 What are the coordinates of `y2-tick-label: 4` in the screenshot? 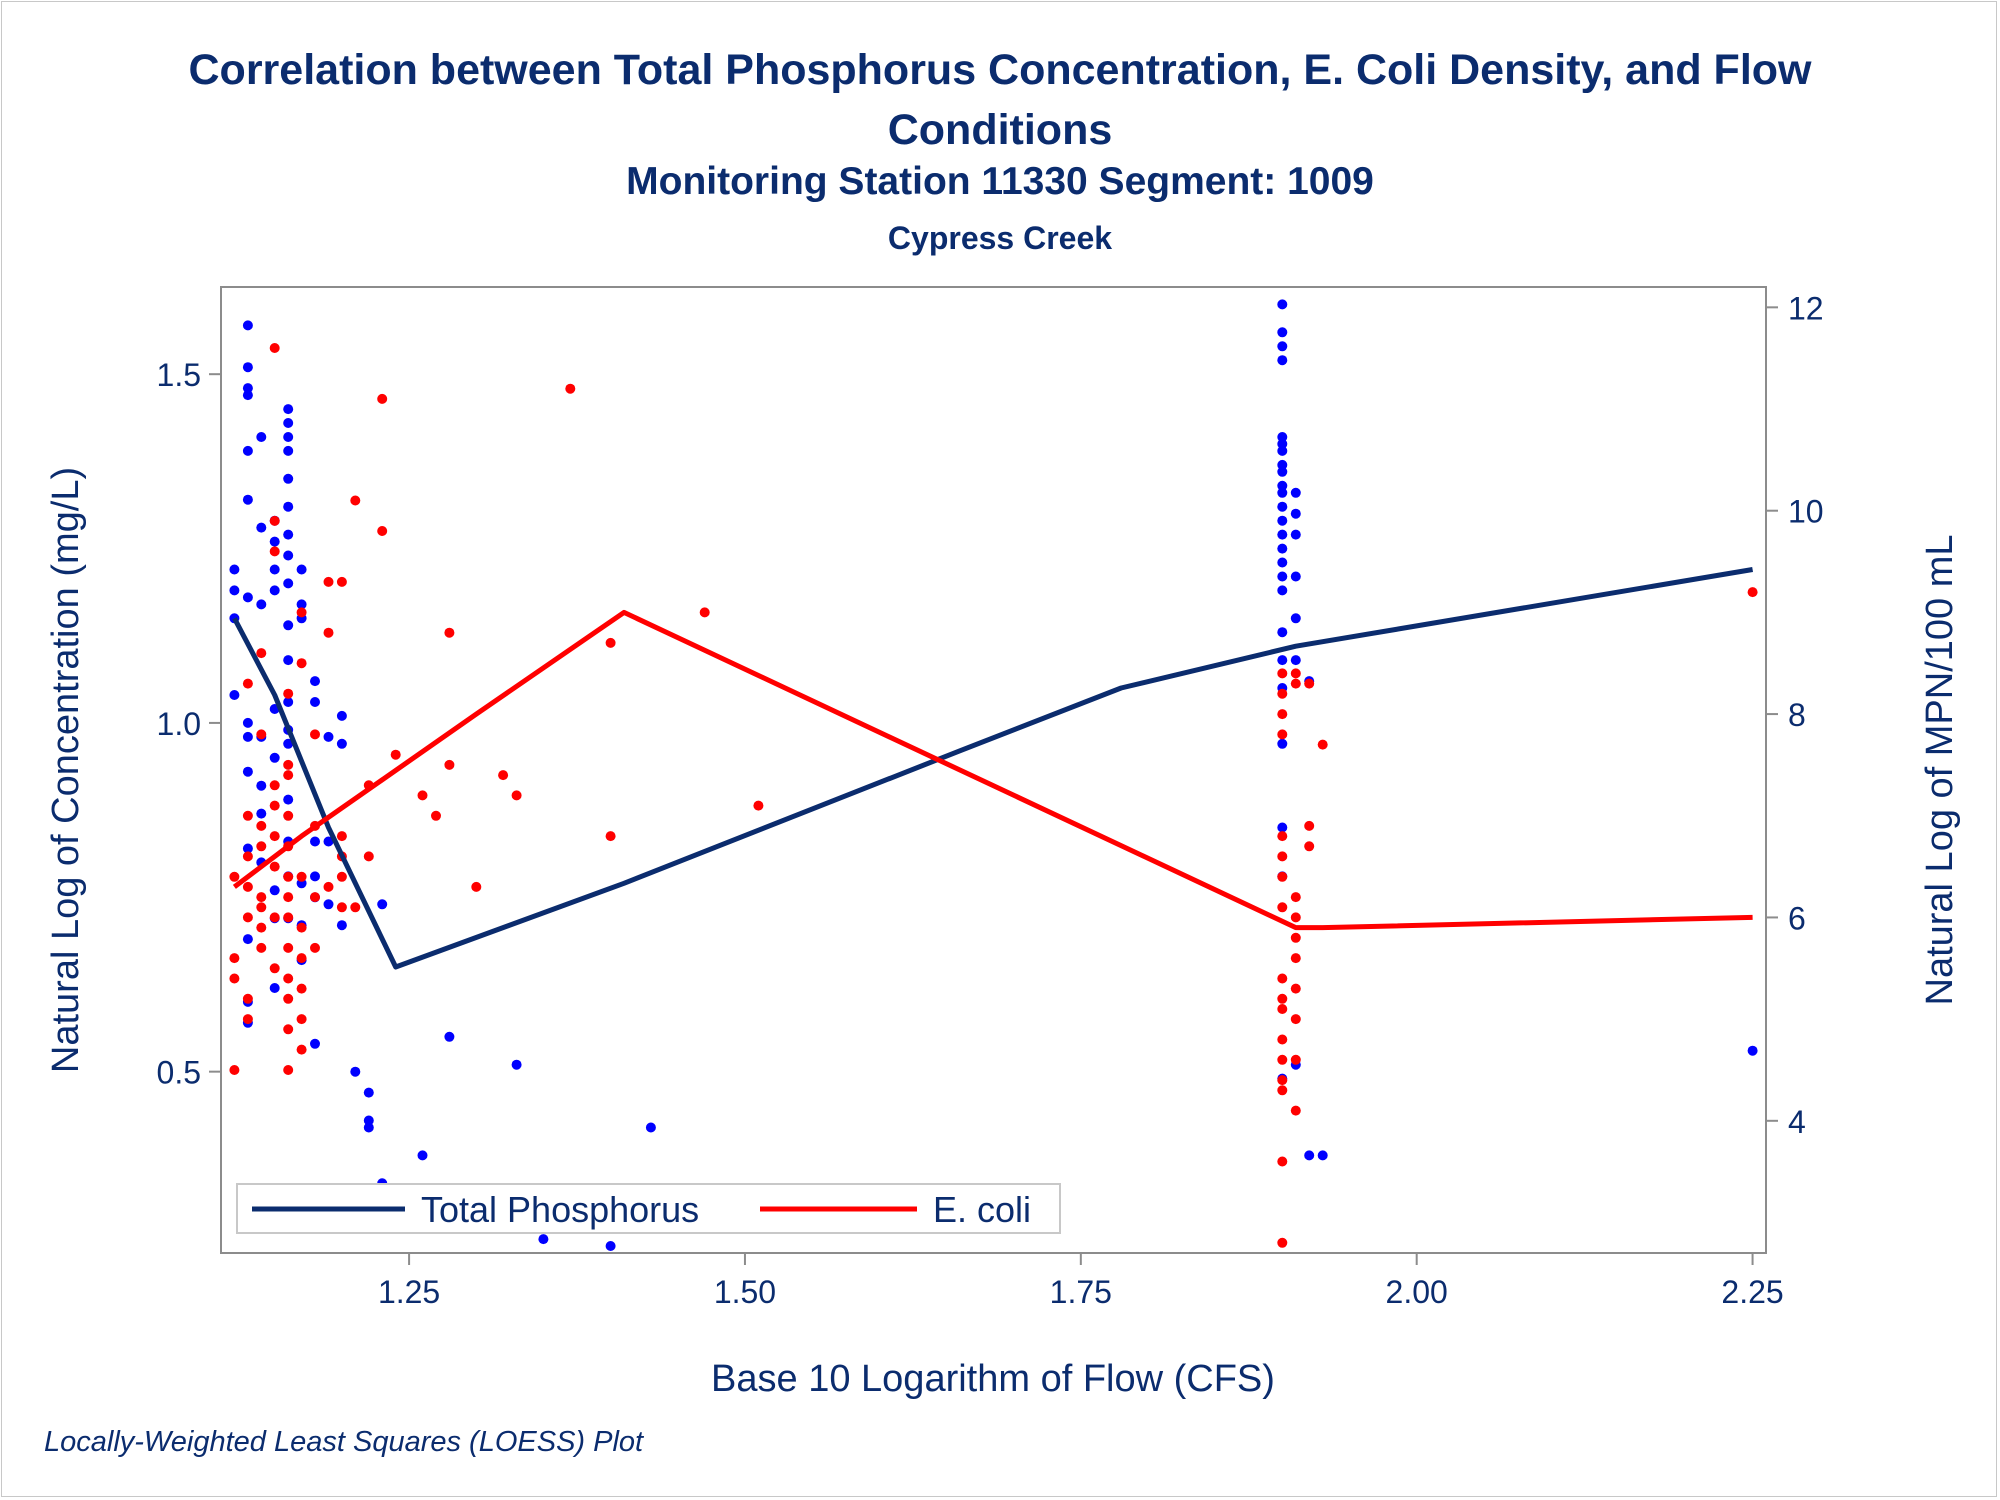 It's located at (1797, 1122).